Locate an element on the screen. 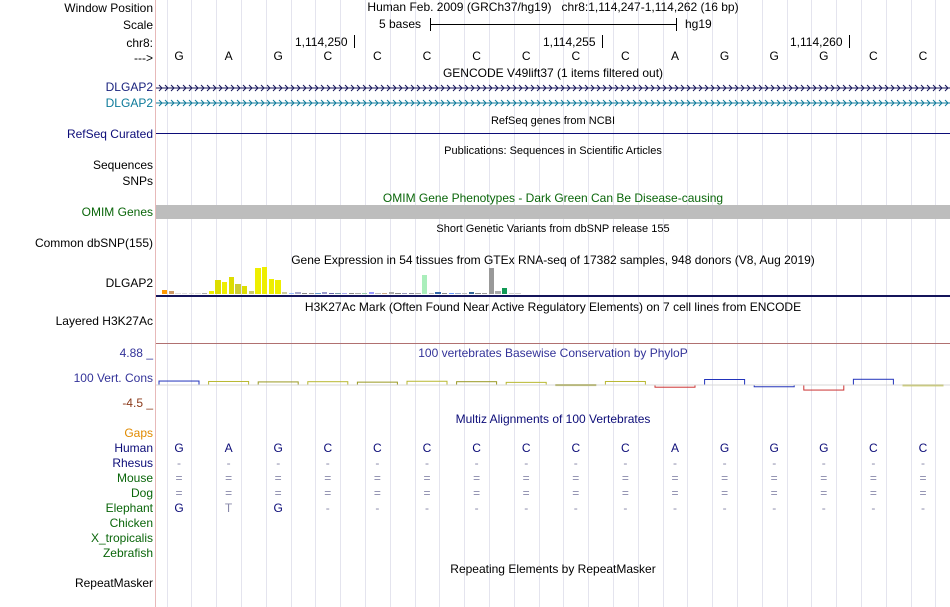 This screenshot has width=950, height=607. gencode-gene-models is located at coordinates (553, 95).